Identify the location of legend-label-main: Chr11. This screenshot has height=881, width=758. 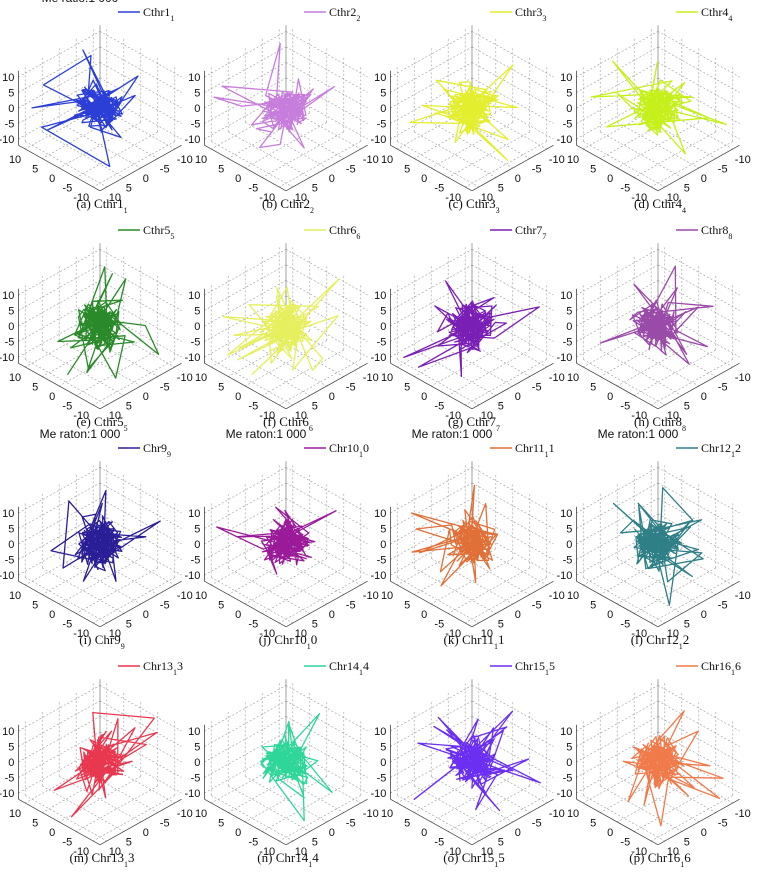
(530, 448).